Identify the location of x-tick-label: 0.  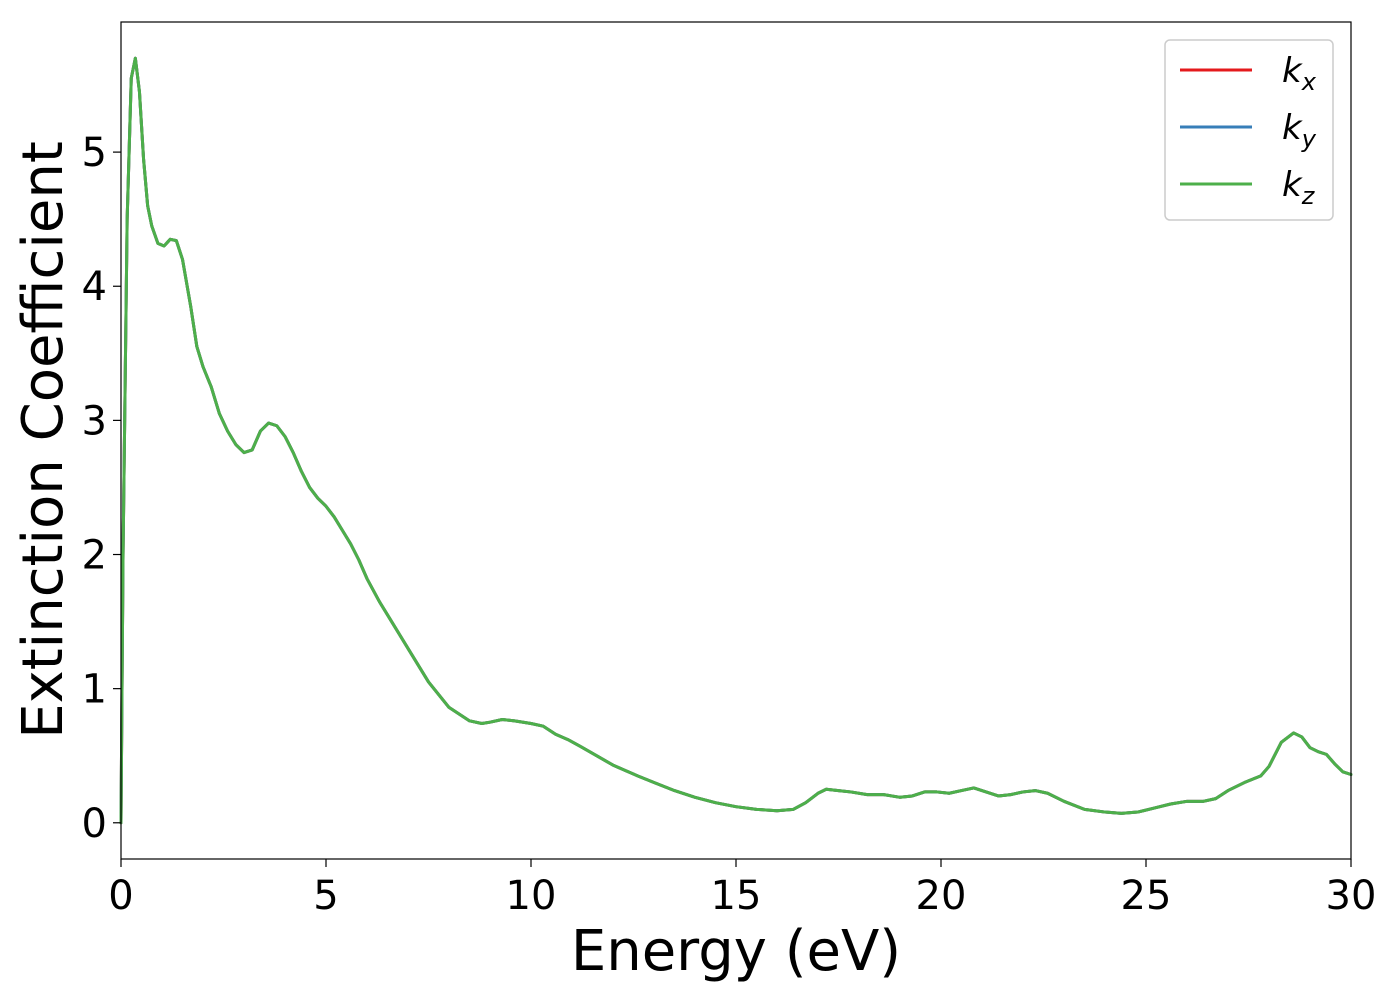
(120, 896).